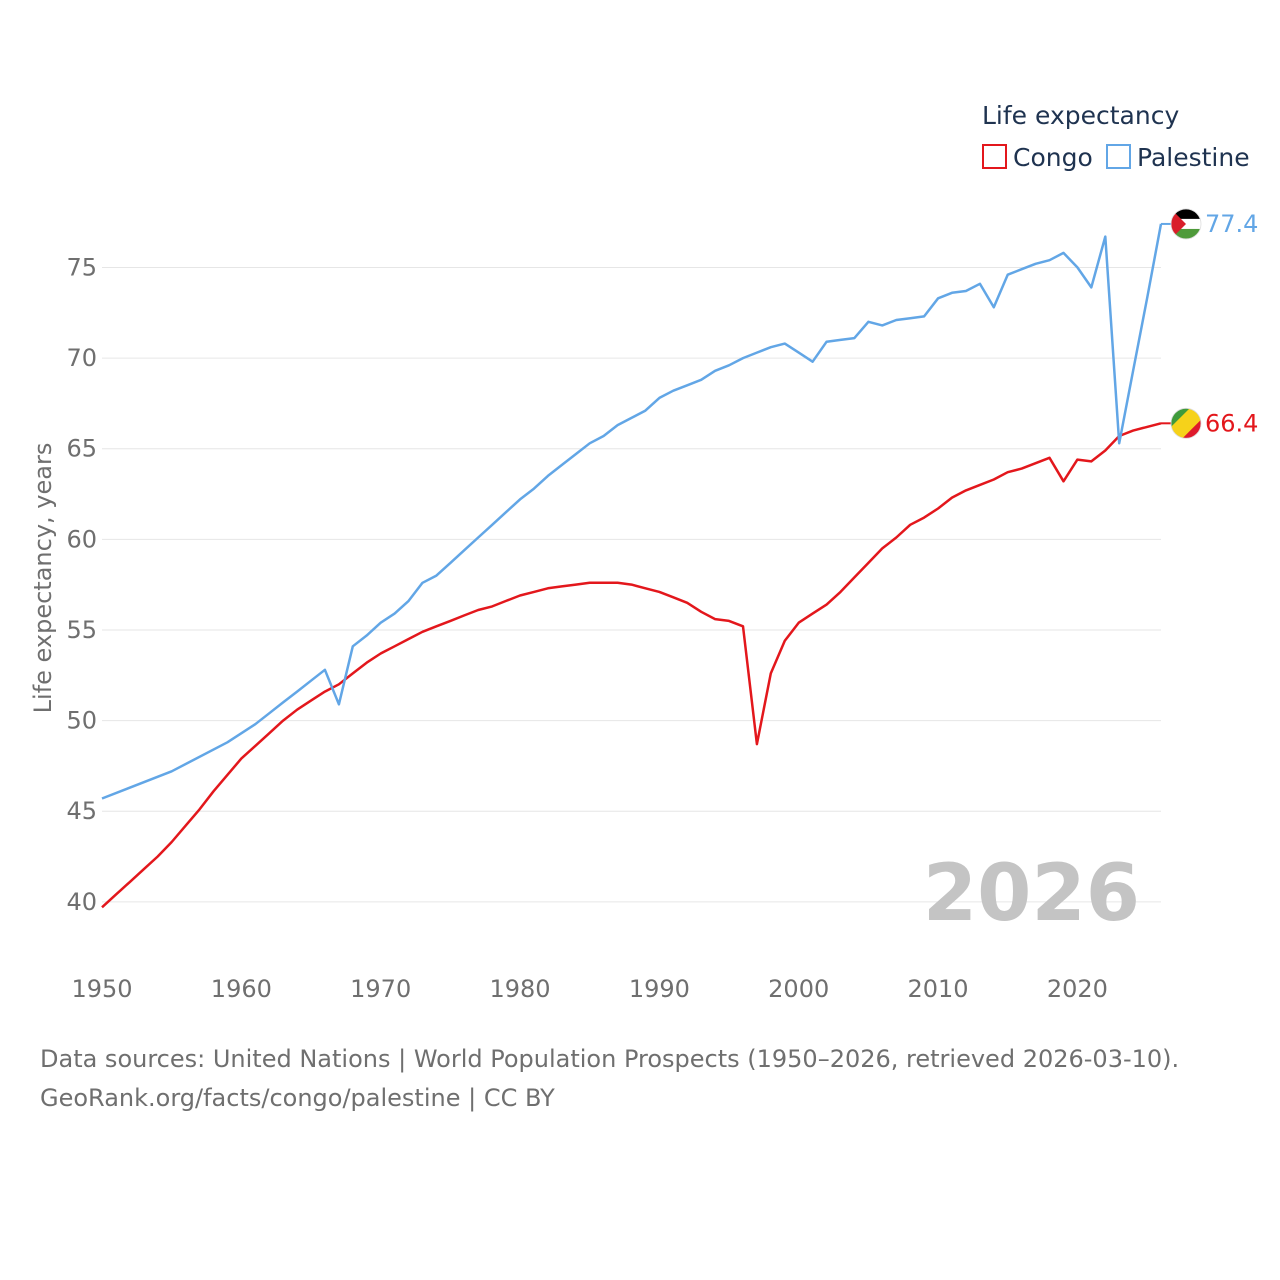 The width and height of the screenshot is (1280, 1280). I want to click on series-end-labels: 66.4 77.4, so click(1209, 323).